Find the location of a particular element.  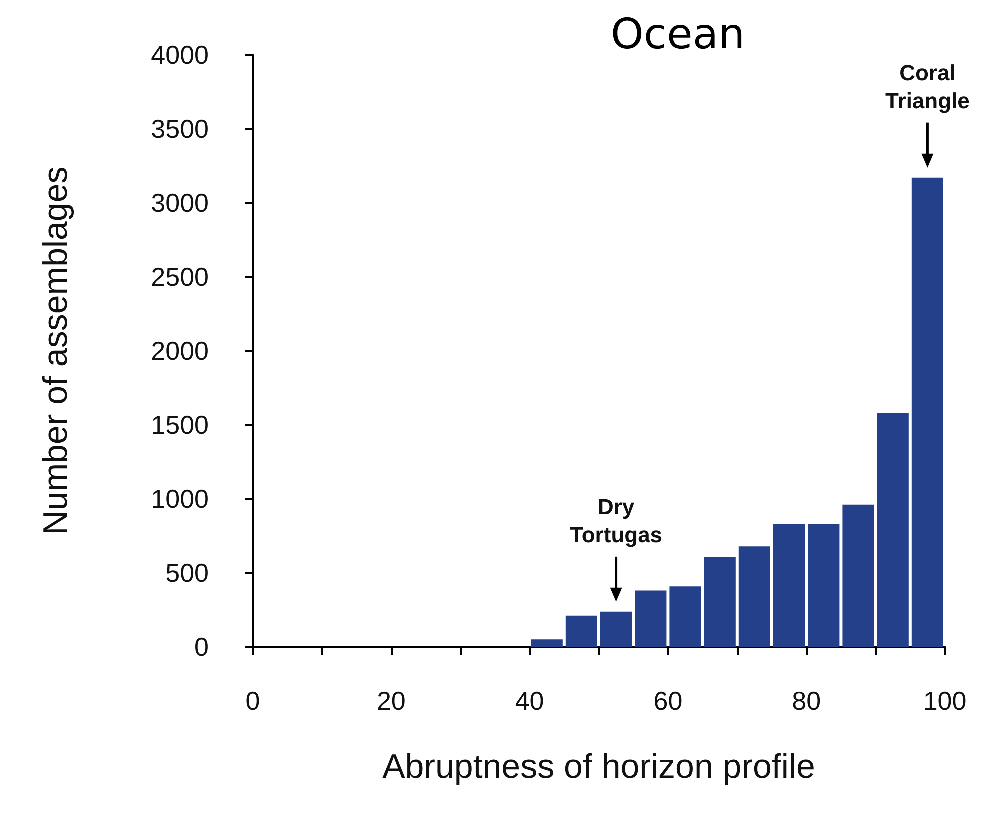

x-tick-label: 0 is located at coordinates (253, 701).